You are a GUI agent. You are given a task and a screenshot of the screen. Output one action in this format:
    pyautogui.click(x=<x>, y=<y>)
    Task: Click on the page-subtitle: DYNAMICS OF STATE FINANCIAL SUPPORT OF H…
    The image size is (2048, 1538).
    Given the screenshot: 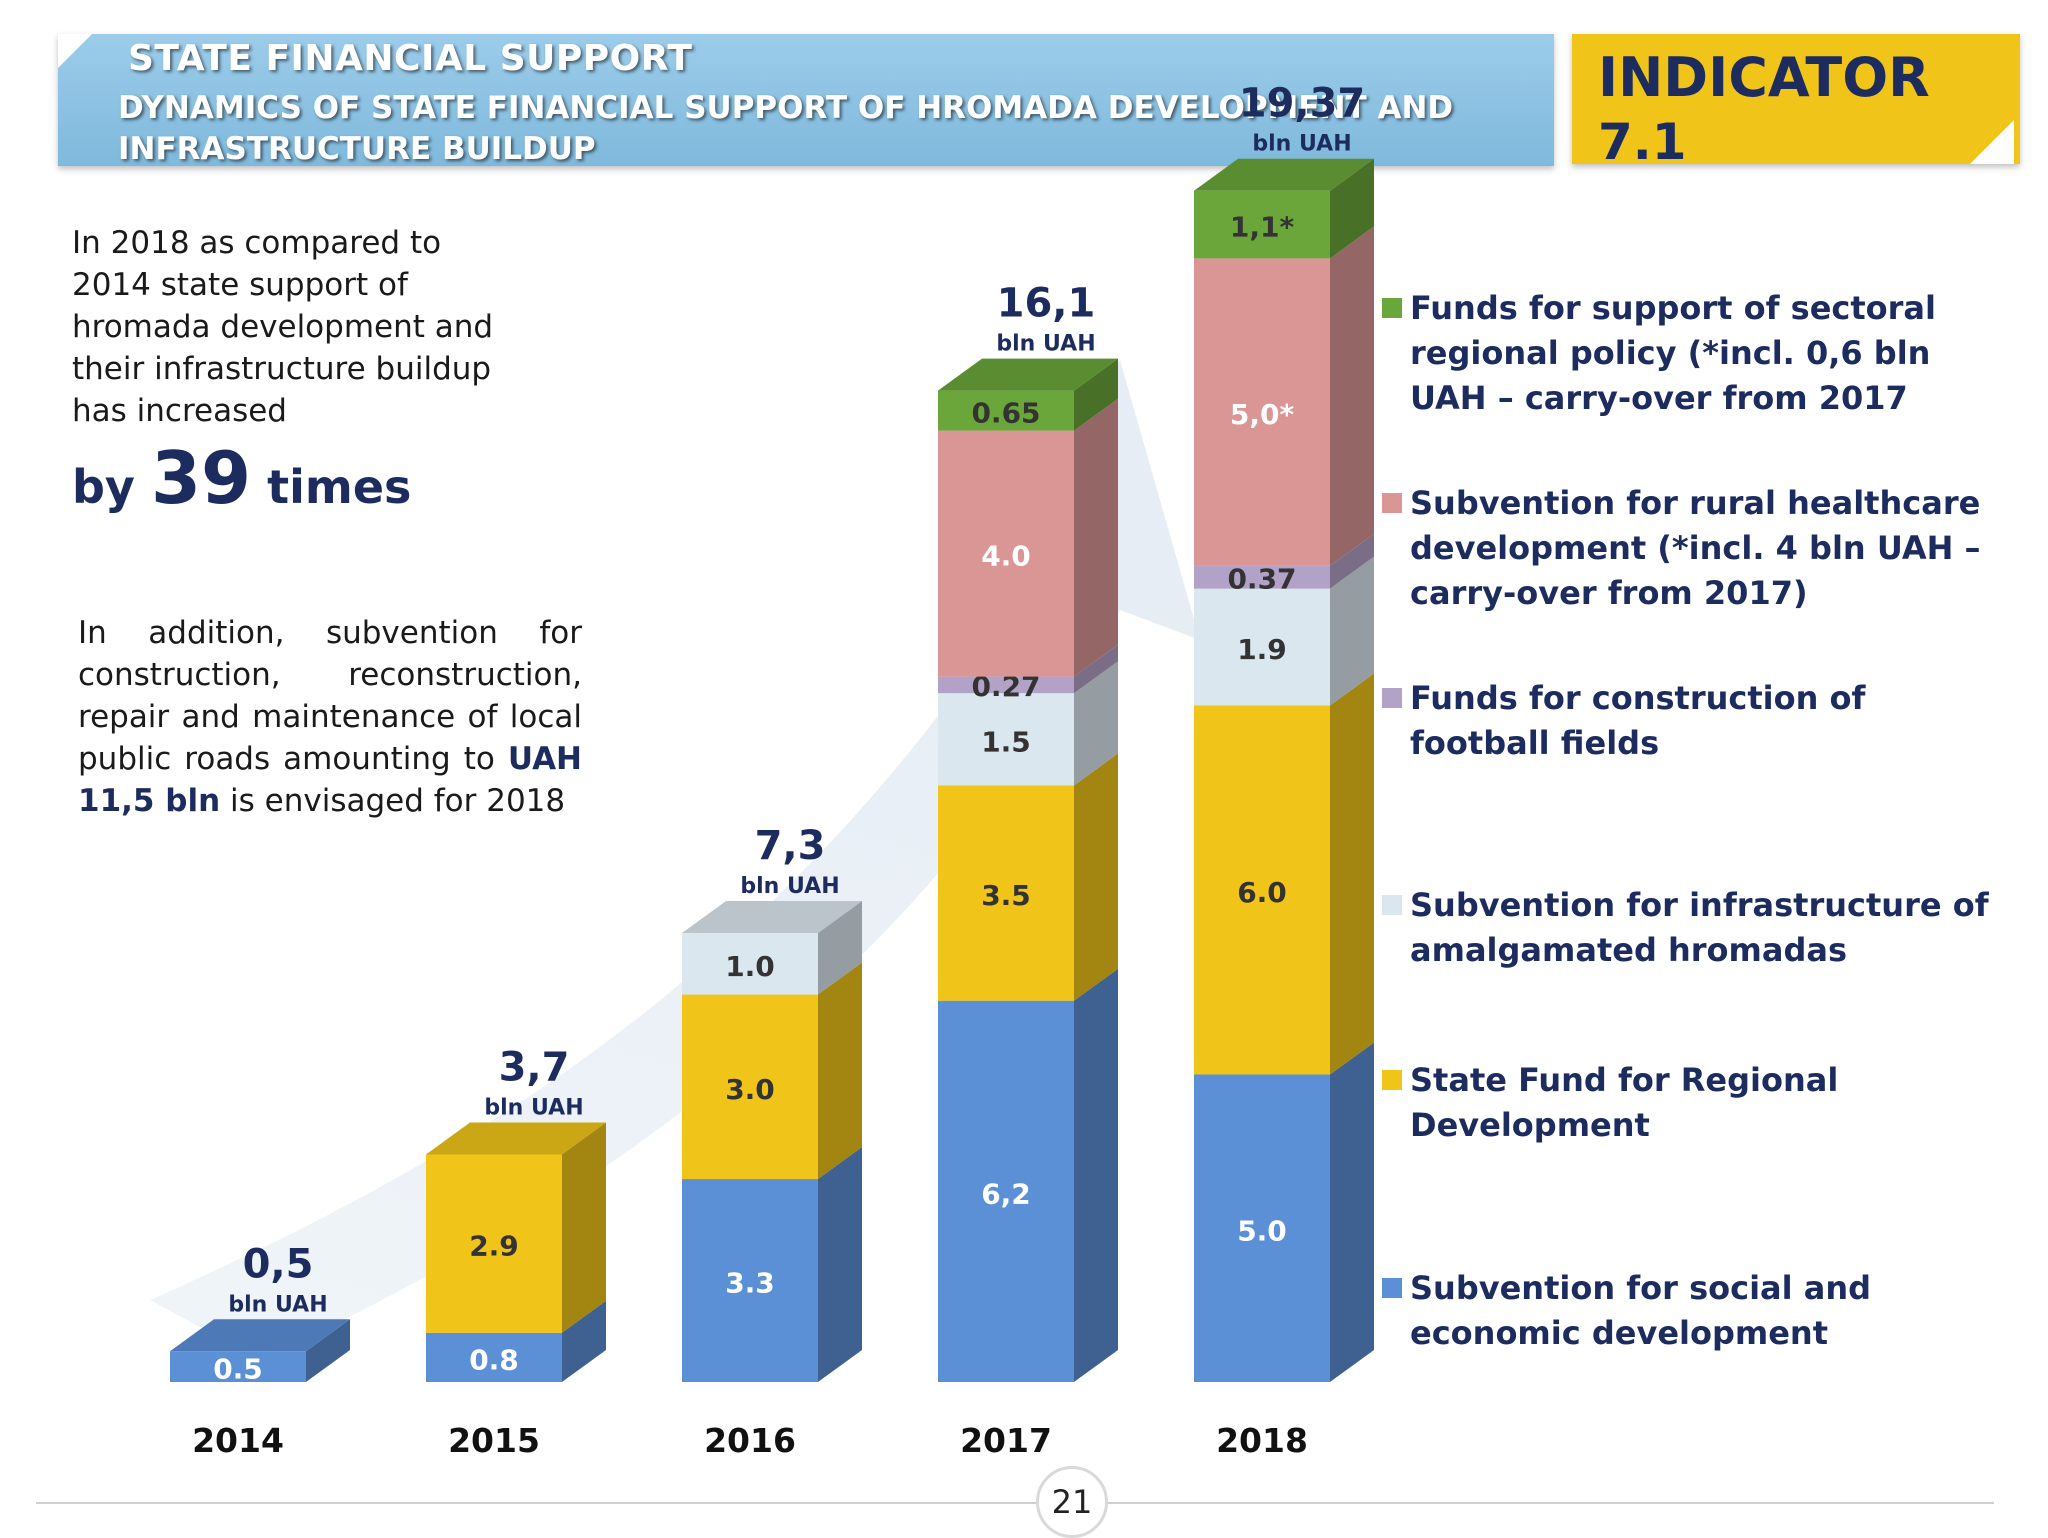 What is the action you would take?
    pyautogui.click(x=786, y=128)
    